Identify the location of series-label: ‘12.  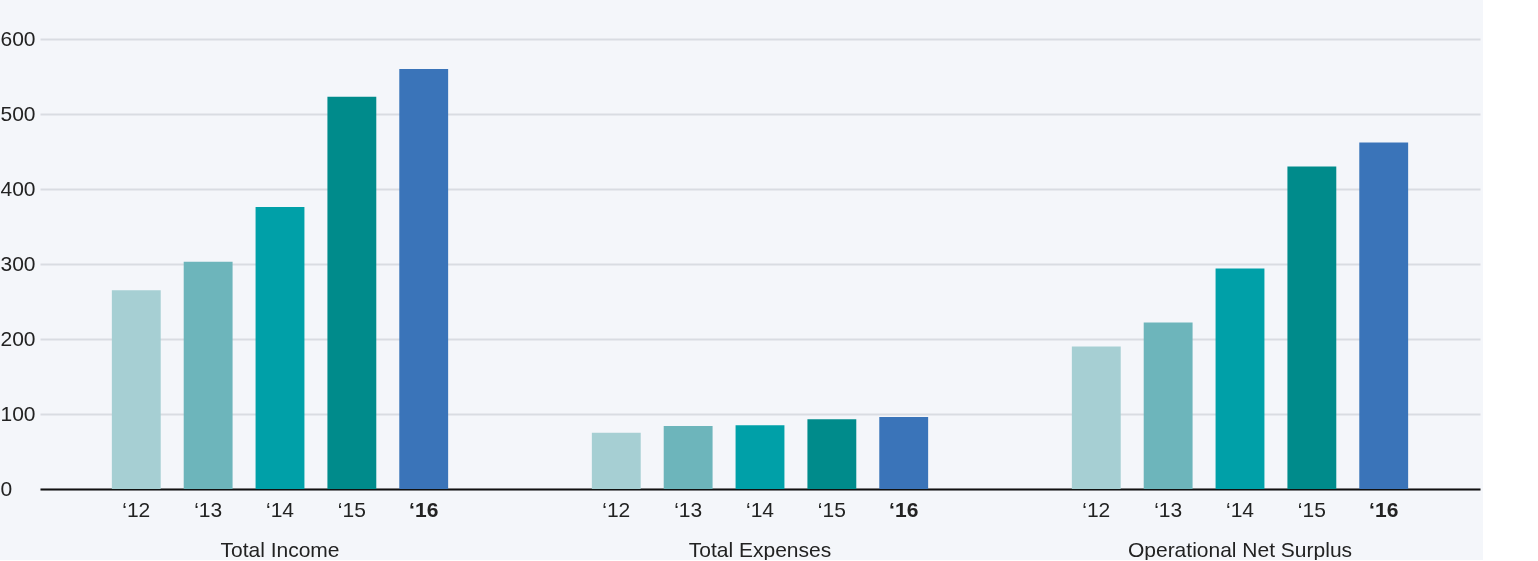
(136, 509).